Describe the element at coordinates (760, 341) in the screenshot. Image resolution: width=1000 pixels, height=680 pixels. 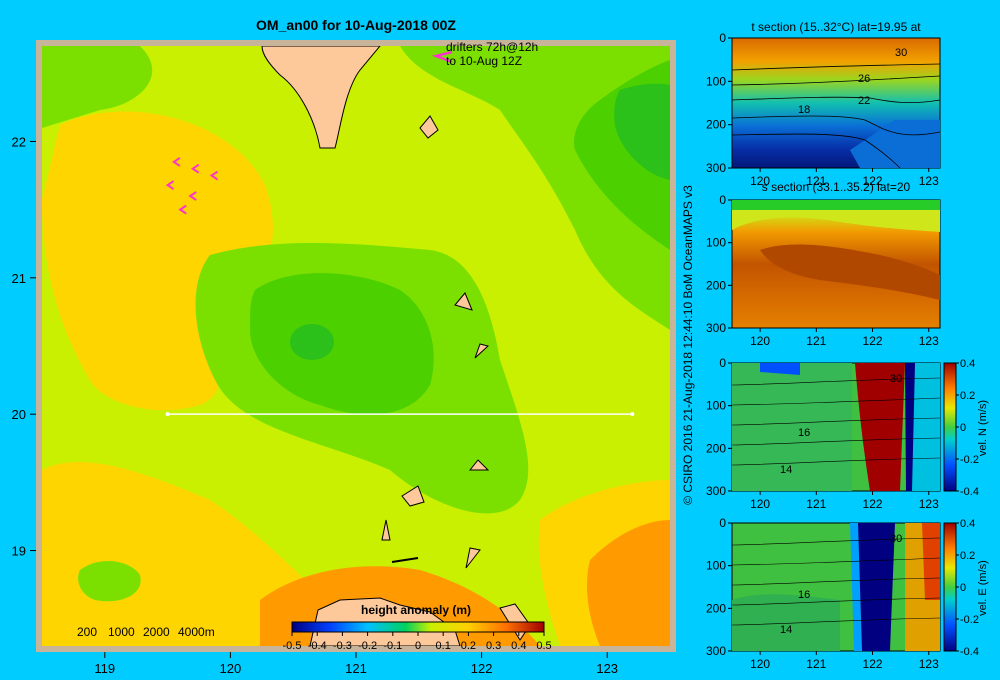
I see `s-section-x-tick-label-120: 120` at that location.